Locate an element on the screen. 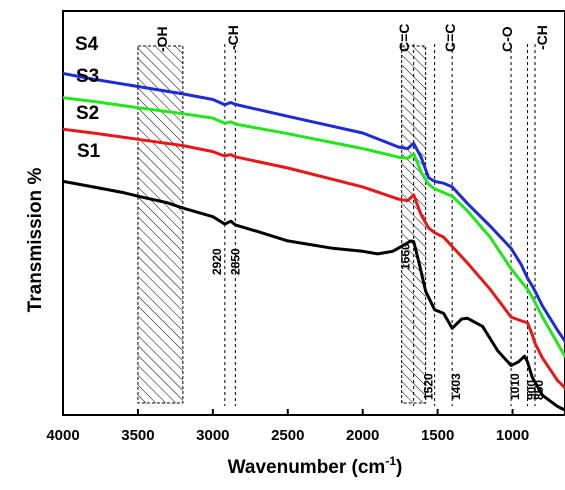 This screenshot has width=565, height=490. y-axis-label: Transmission % is located at coordinates (35, 240).